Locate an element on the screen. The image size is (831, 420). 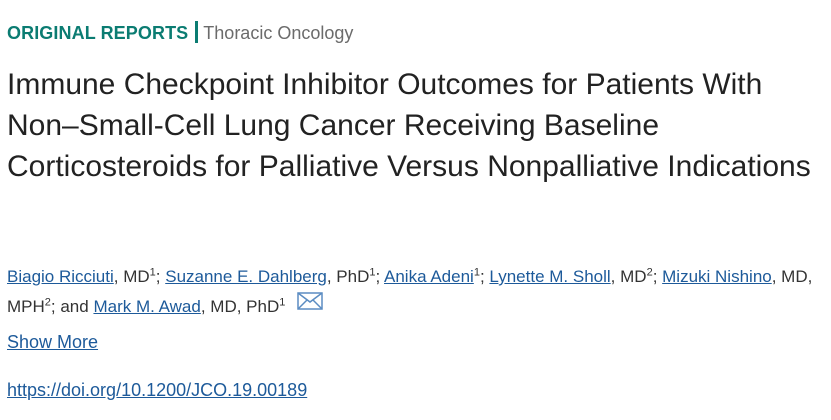
email-icon is located at coordinates (310, 301).